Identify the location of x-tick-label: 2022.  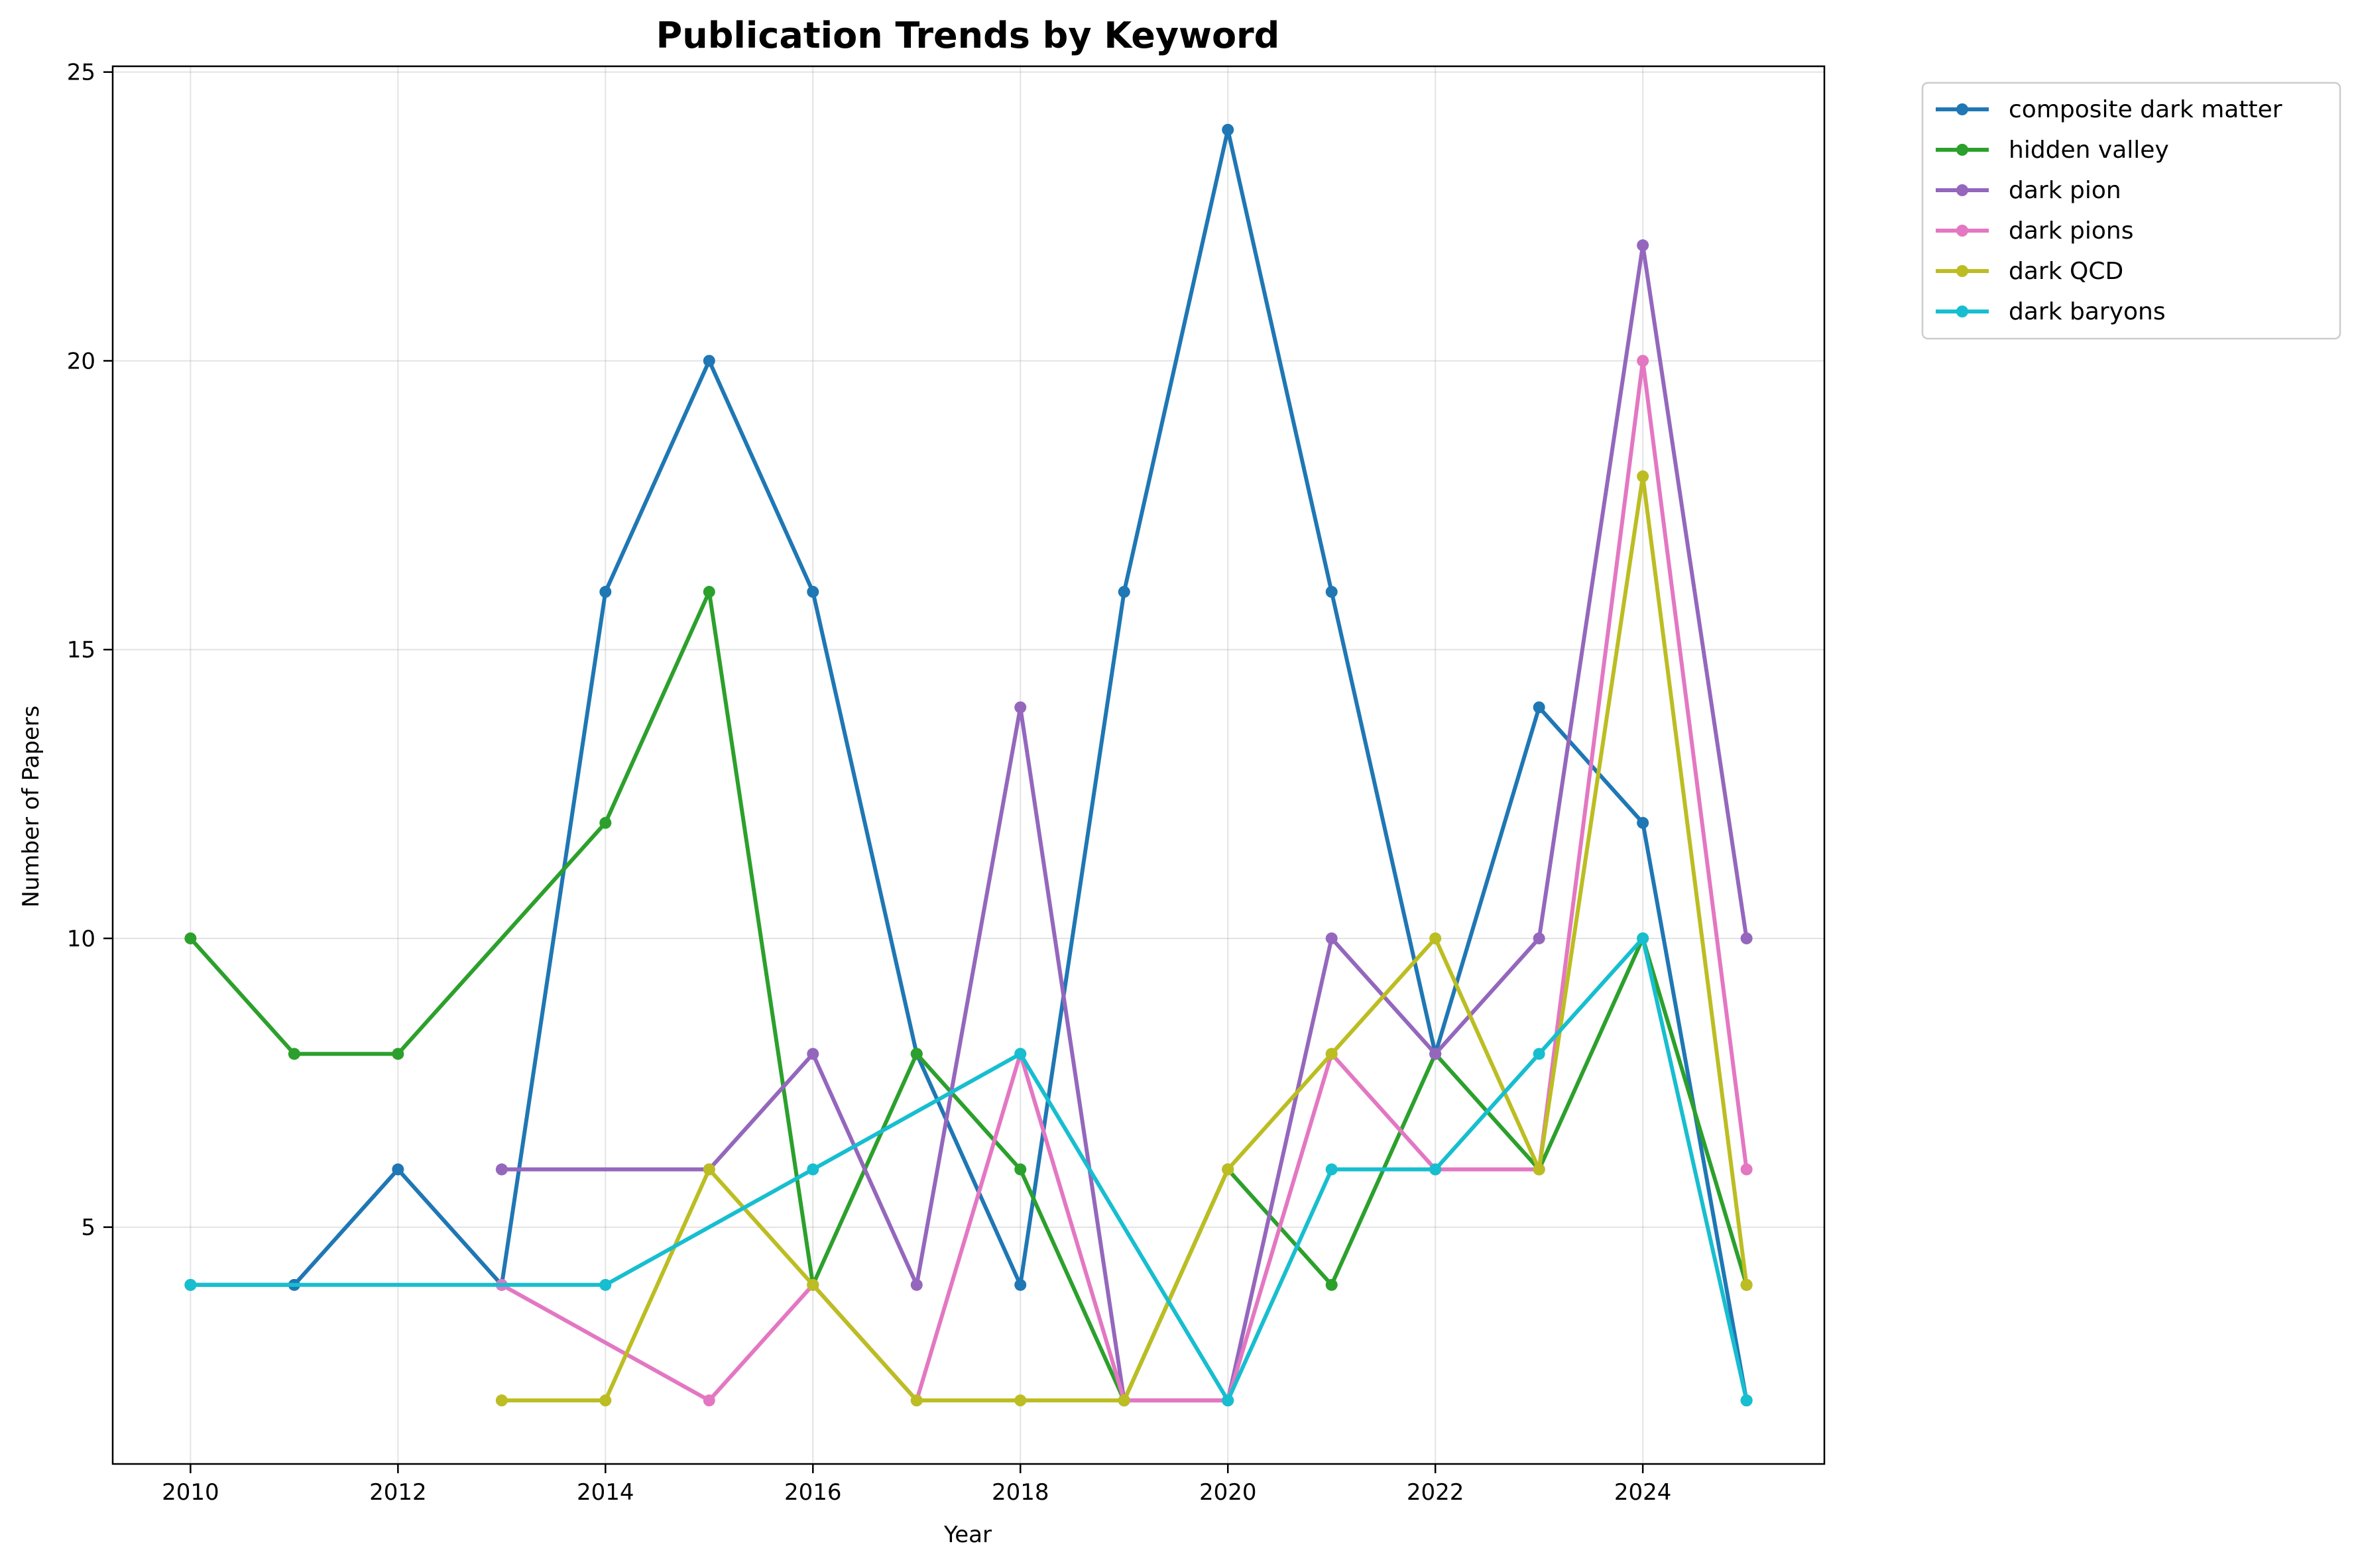
(1435, 1492).